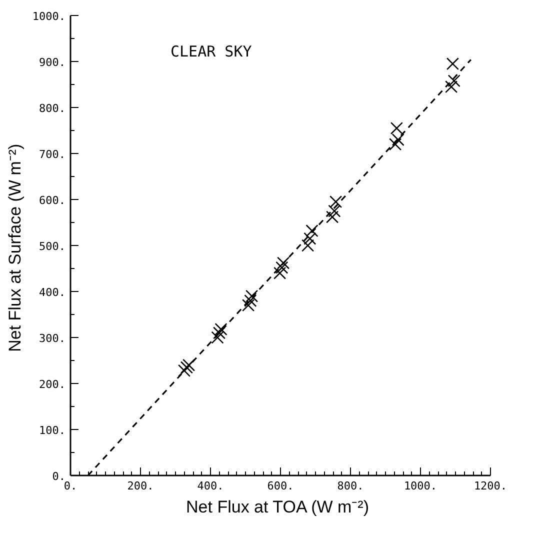 This screenshot has height=541, width=553. Describe the element at coordinates (52, 430) in the screenshot. I see `y-tick-label: 100.` at that location.